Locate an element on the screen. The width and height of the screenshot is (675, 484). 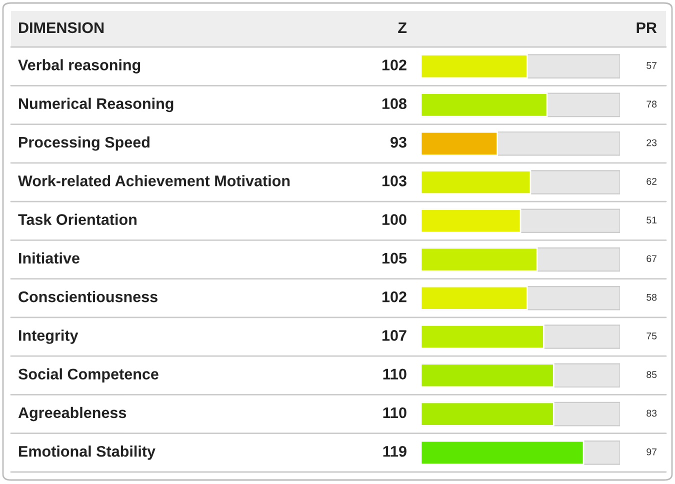
text: 85 is located at coordinates (651, 374).